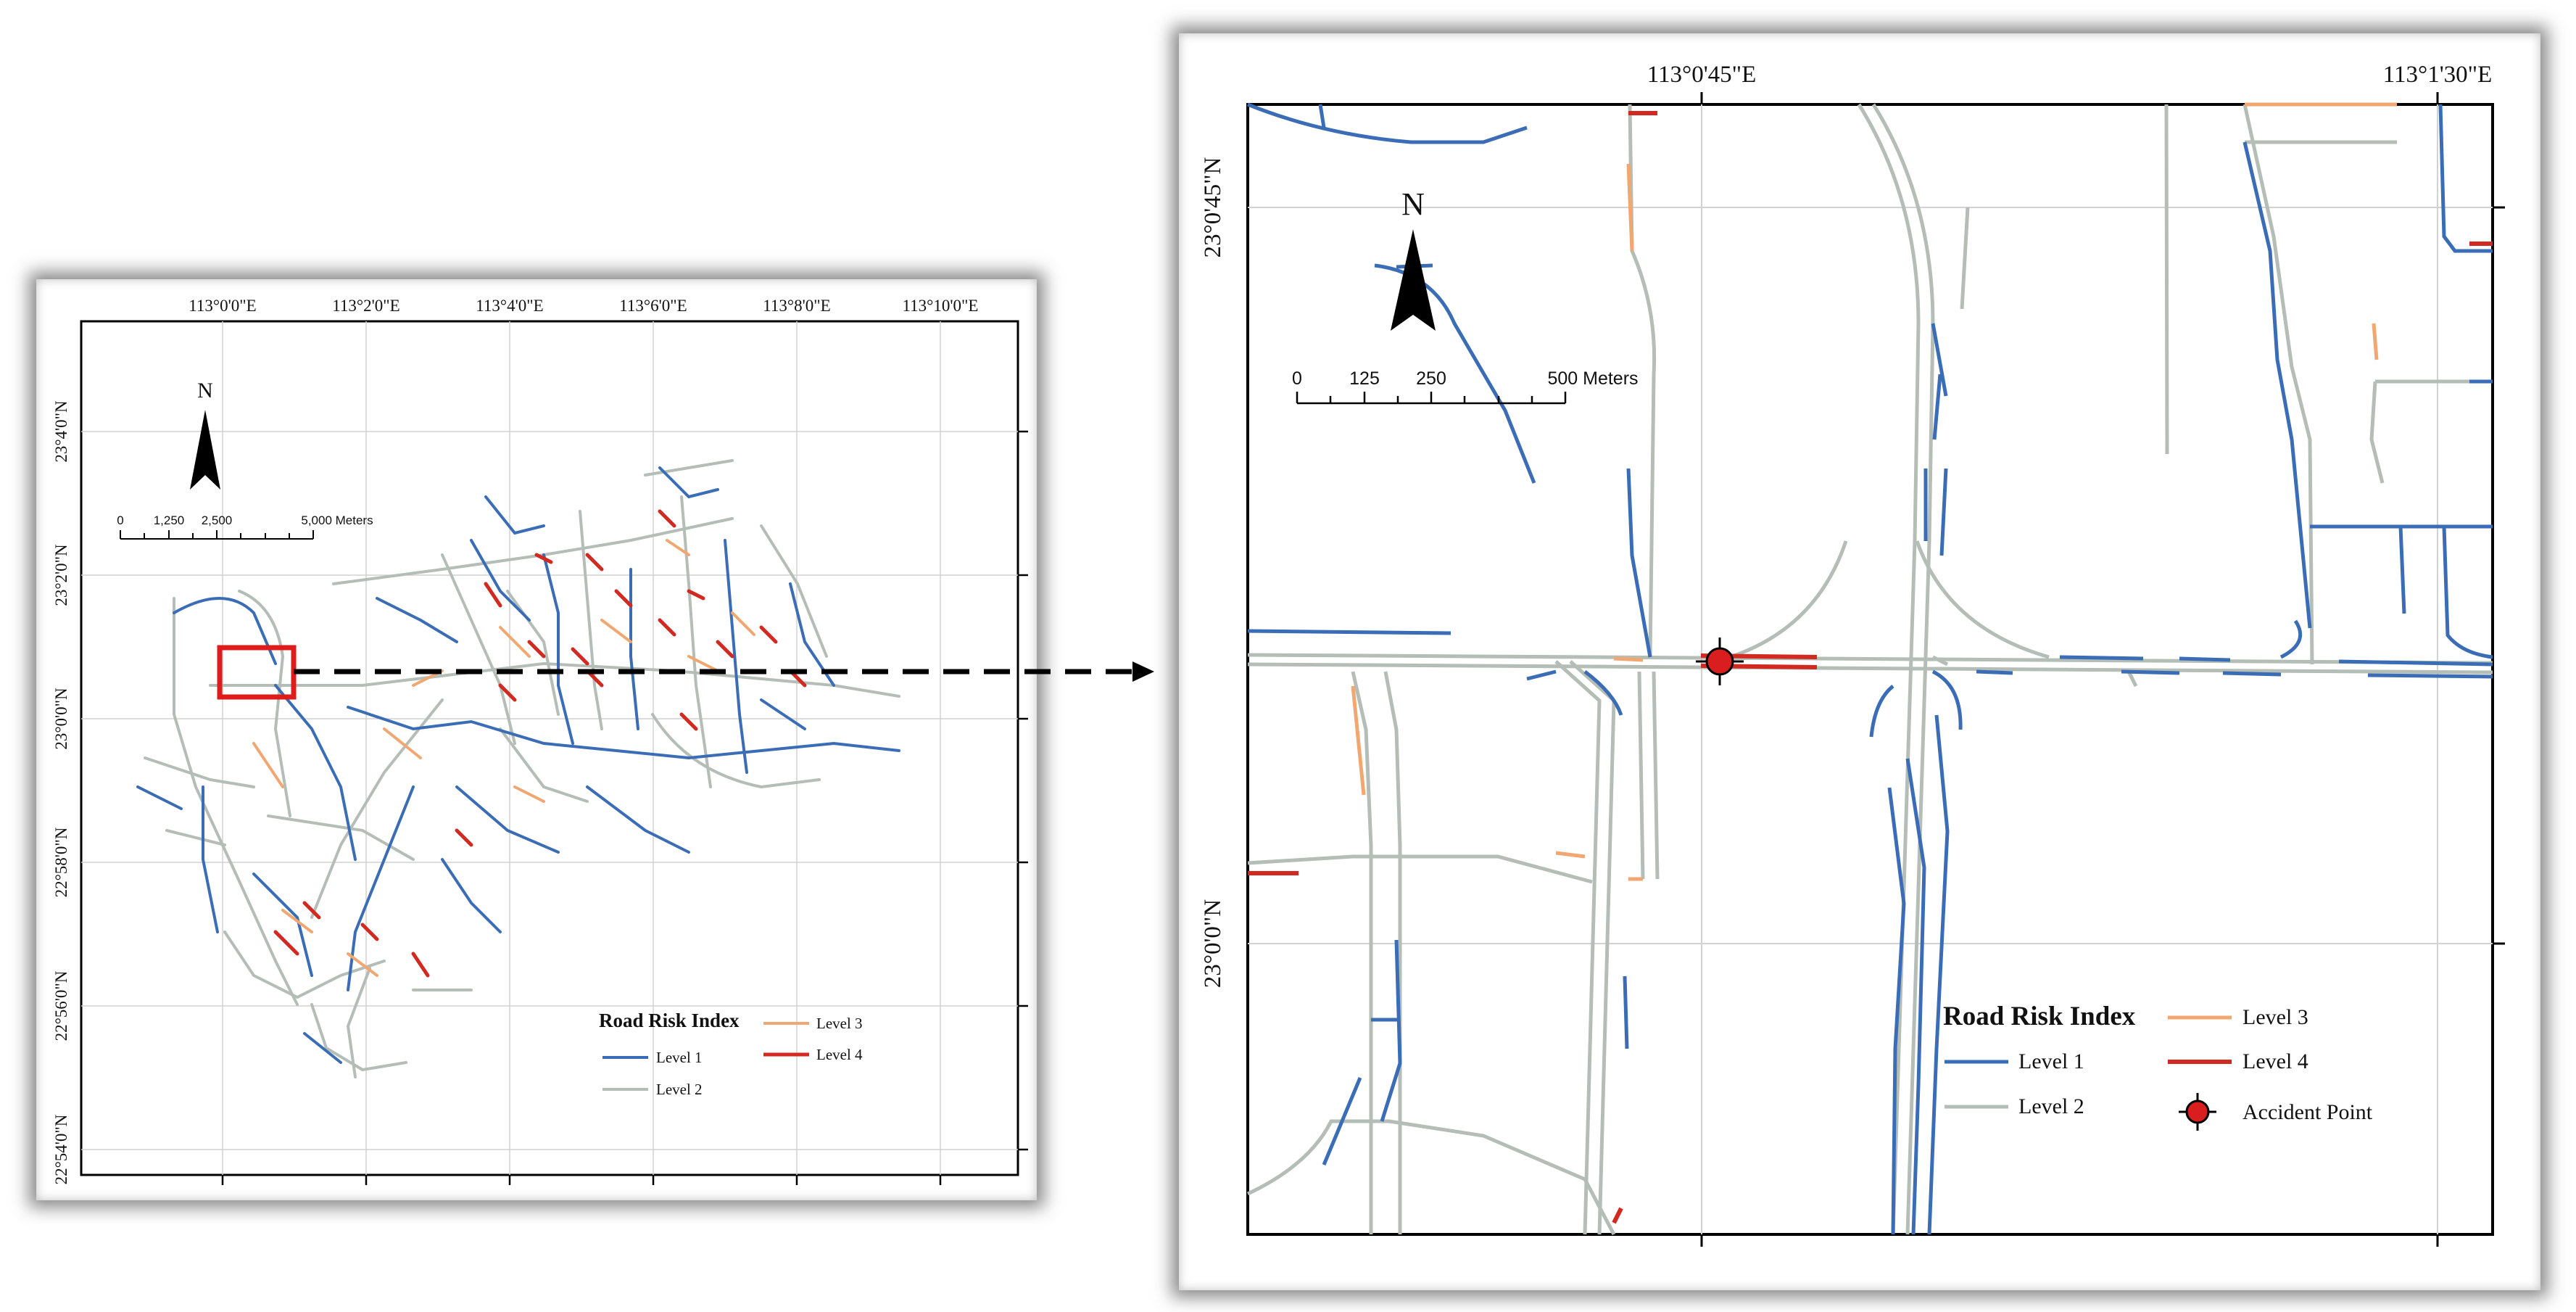  What do you see at coordinates (223, 306) in the screenshot?
I see `lon-label: 113°0'0"E` at bounding box center [223, 306].